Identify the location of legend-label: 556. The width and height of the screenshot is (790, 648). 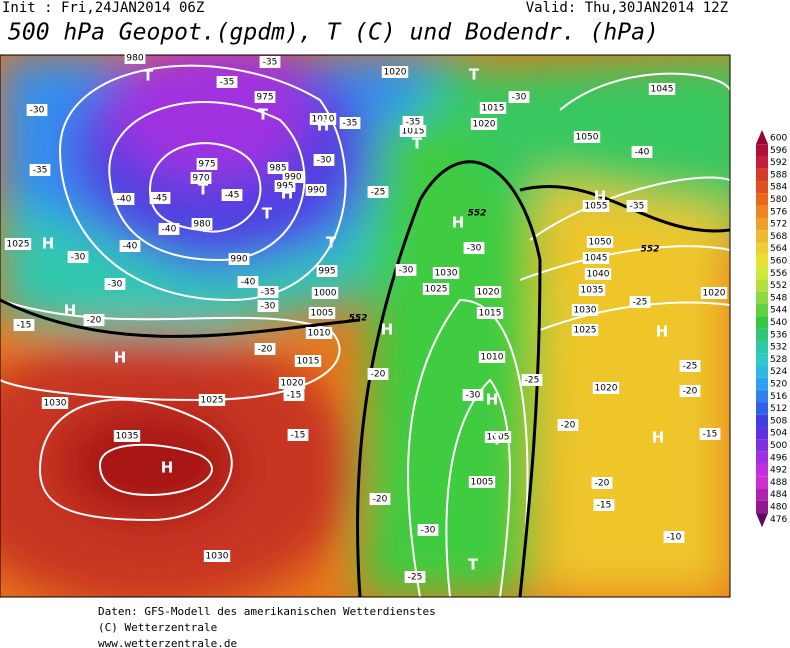
(778, 274).